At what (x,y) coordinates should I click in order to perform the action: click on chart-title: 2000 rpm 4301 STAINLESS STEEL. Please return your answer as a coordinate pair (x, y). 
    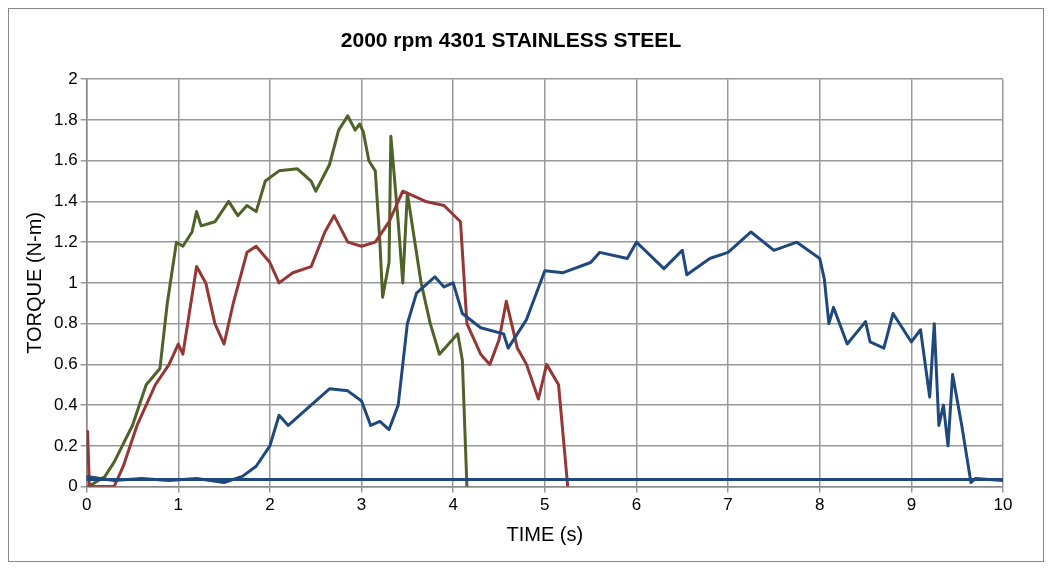
    Looking at the image, I should click on (511, 40).